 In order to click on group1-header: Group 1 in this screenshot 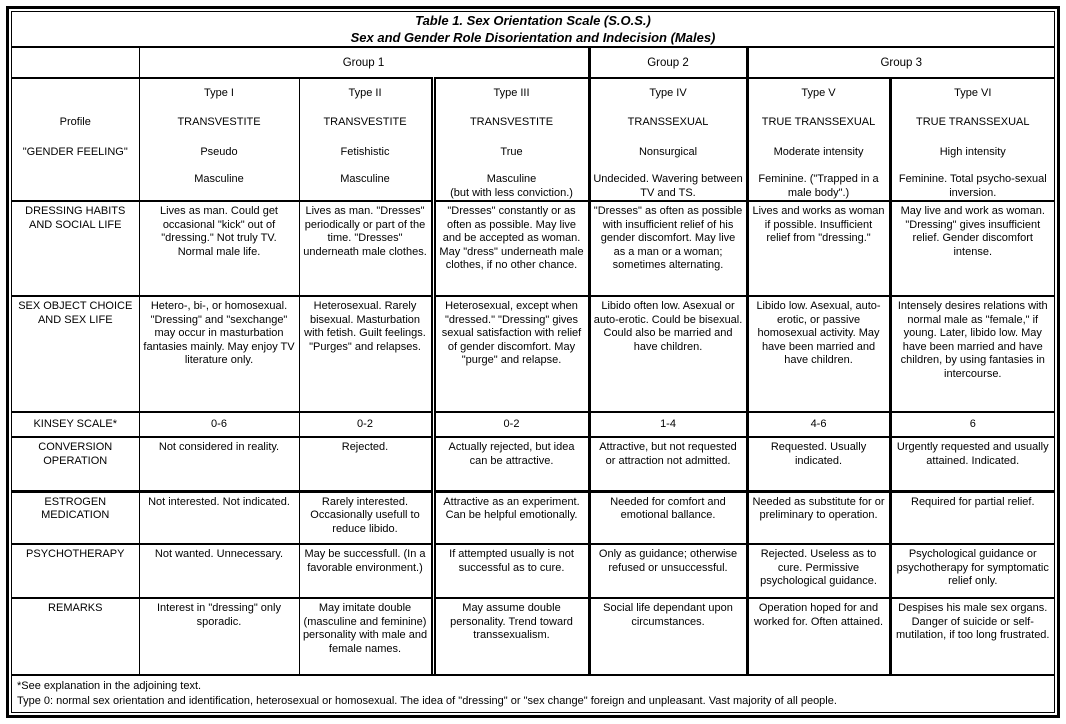, I will do `click(364, 63)`.